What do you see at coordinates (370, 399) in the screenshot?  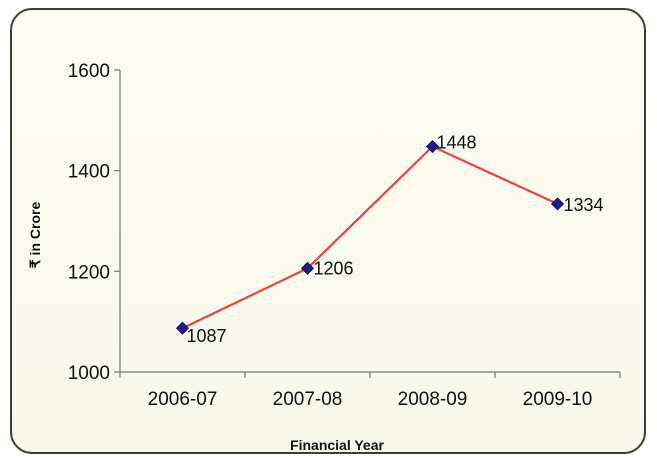 I see `x-tick-labels: 2006-07 2007-08 2008-09 2009-10` at bounding box center [370, 399].